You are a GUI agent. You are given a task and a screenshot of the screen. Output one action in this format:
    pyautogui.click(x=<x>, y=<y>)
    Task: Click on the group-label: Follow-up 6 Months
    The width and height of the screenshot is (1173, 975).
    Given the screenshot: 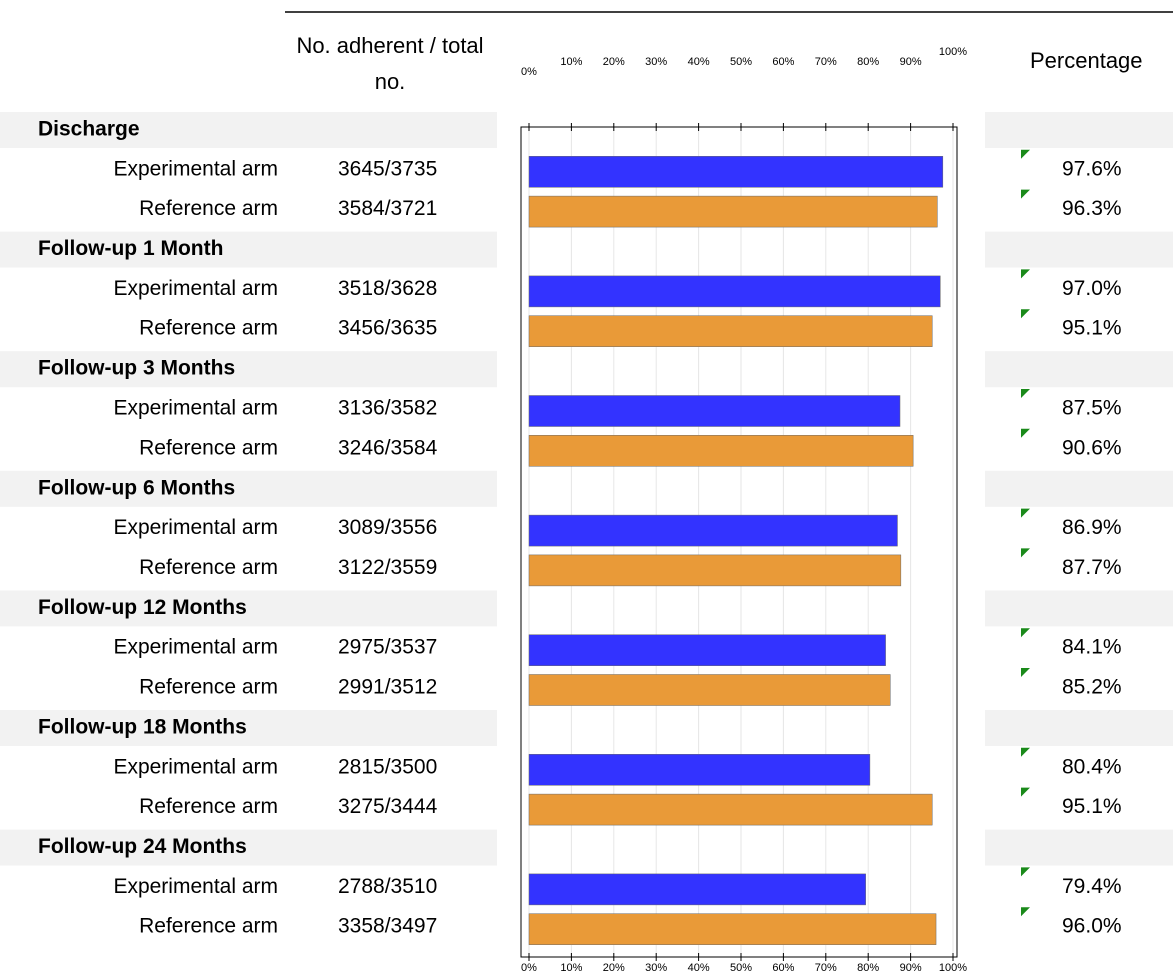 What is the action you would take?
    pyautogui.click(x=136, y=487)
    